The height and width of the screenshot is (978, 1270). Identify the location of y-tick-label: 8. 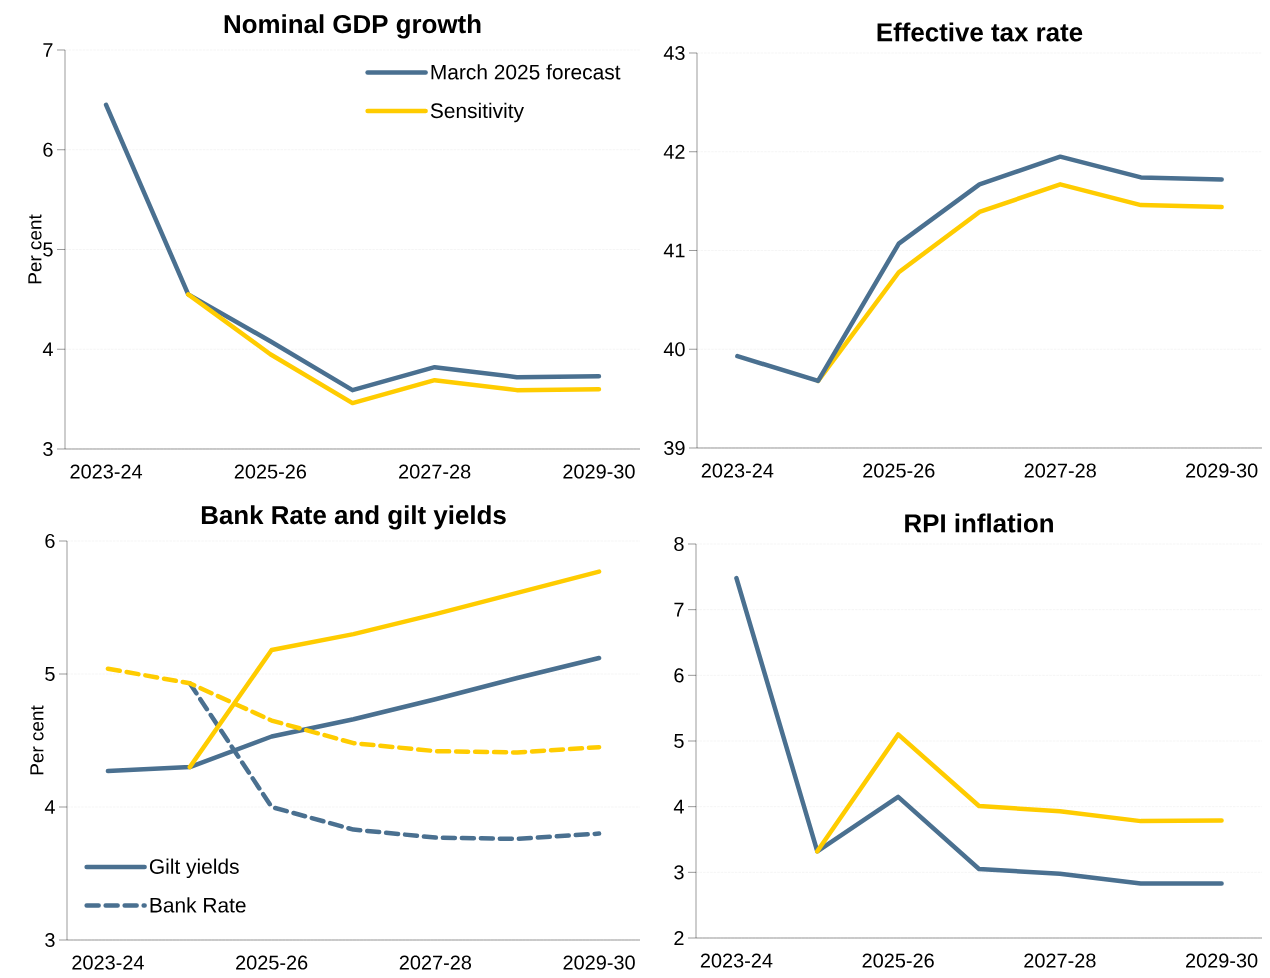
(679, 544).